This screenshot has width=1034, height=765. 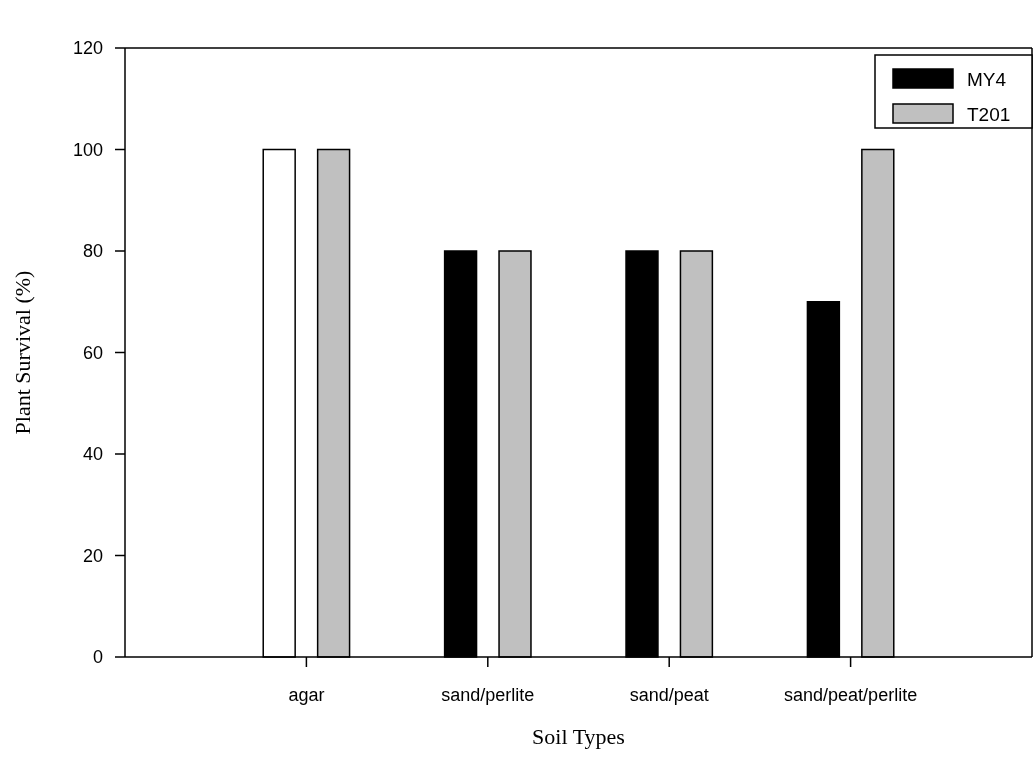 I want to click on legend-label: T201, so click(x=989, y=114).